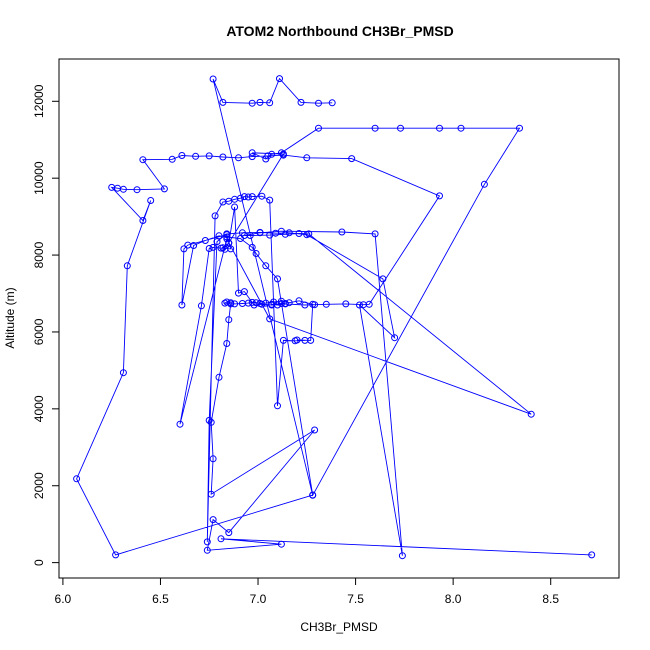  Describe the element at coordinates (39, 331) in the screenshot. I see `y-tick-label: 6000` at that location.